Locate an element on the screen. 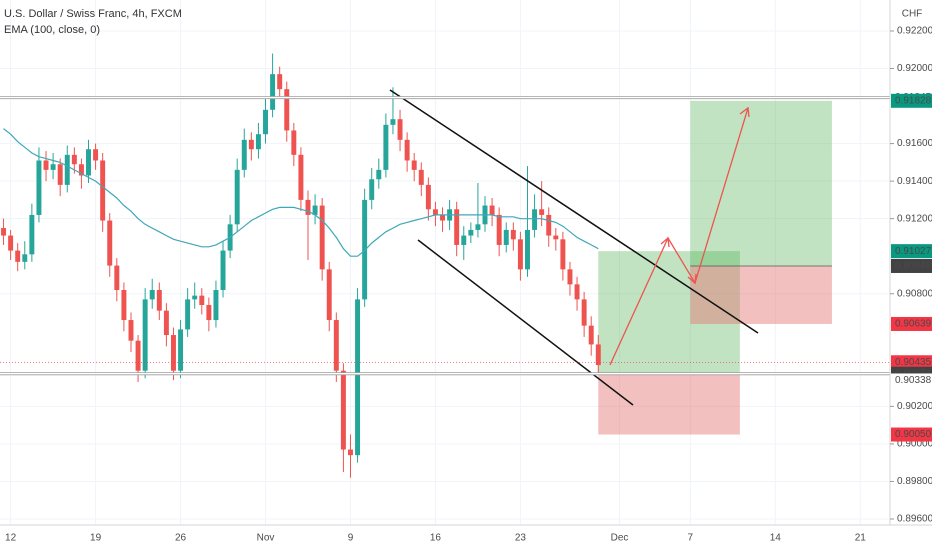 The image size is (932, 550). y-tick-label: 0.90000 is located at coordinates (914, 444).